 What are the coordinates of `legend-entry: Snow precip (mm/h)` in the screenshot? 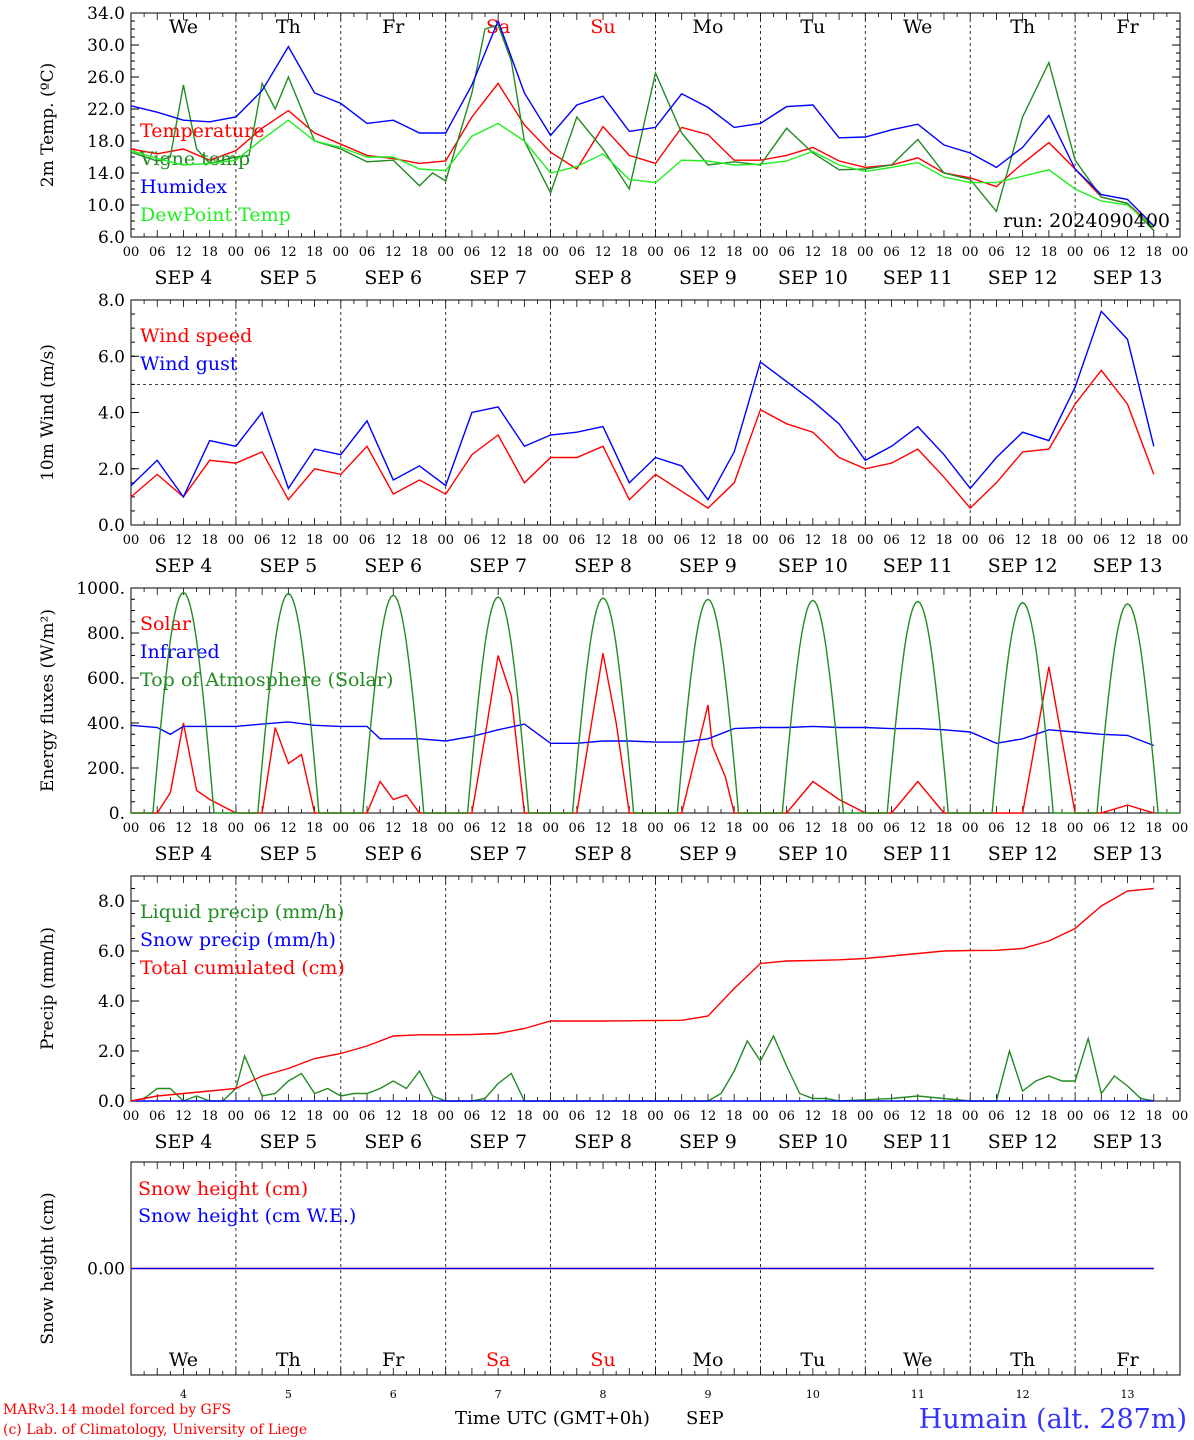 It's located at (238, 940).